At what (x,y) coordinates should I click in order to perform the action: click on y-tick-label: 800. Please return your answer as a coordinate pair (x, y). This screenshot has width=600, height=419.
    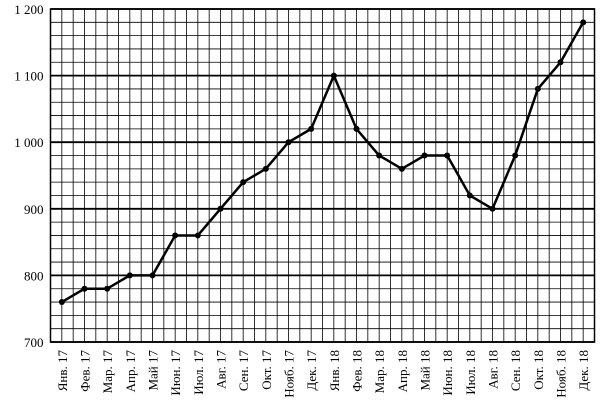
    Looking at the image, I should click on (34, 275).